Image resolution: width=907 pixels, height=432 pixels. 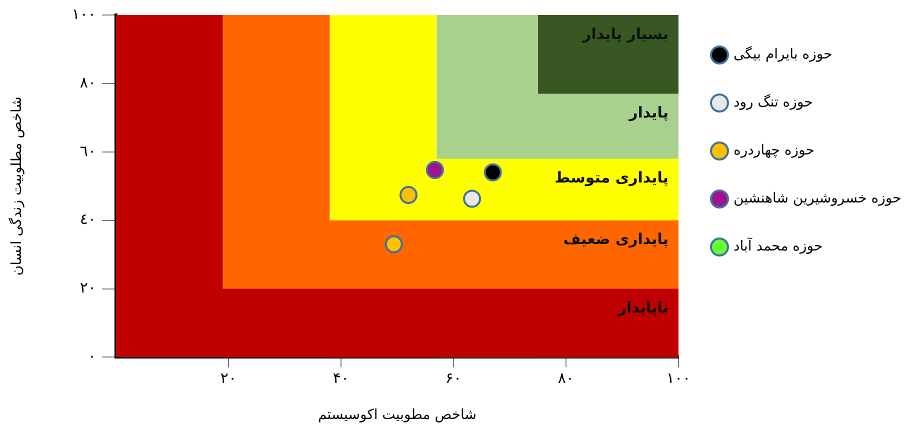 What do you see at coordinates (783, 54) in the screenshot?
I see `legend-label: حوزه بایرام بیگی` at bounding box center [783, 54].